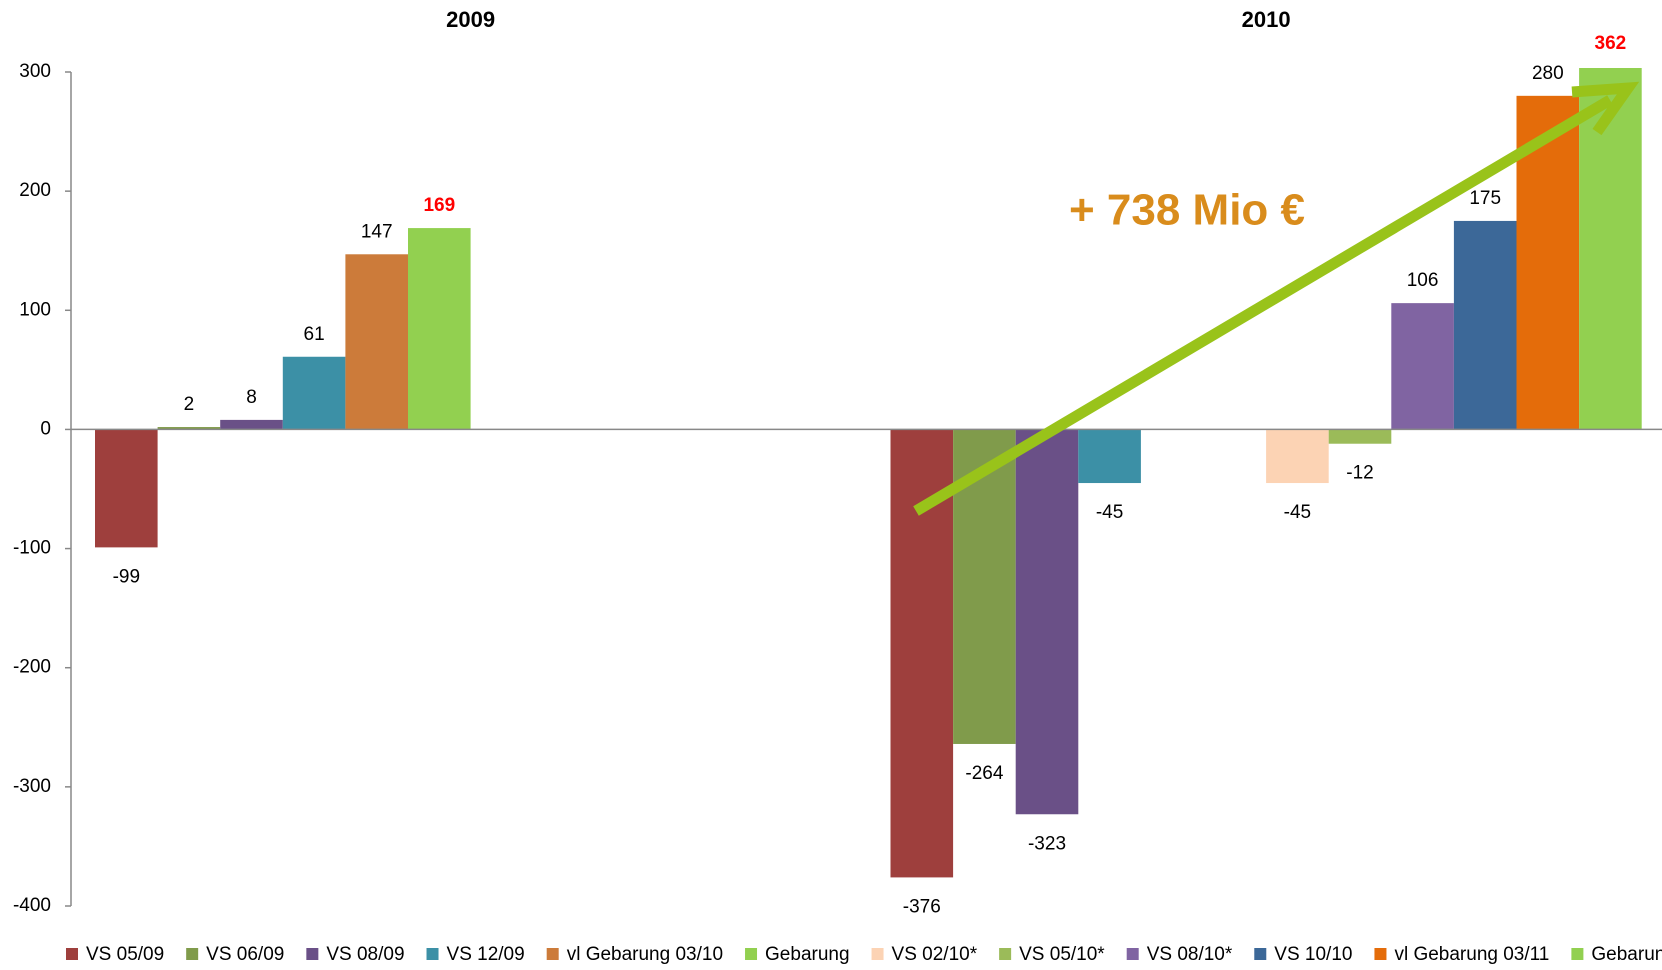 This screenshot has width=1662, height=970. I want to click on annotation: + 738 Mio €, so click(1187, 210).